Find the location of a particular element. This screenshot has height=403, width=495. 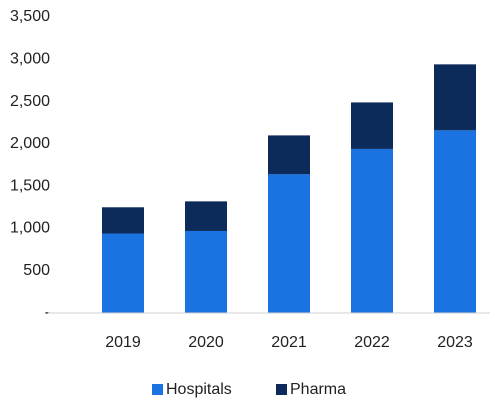

y-tick-label: 3,500 is located at coordinates (30, 16).